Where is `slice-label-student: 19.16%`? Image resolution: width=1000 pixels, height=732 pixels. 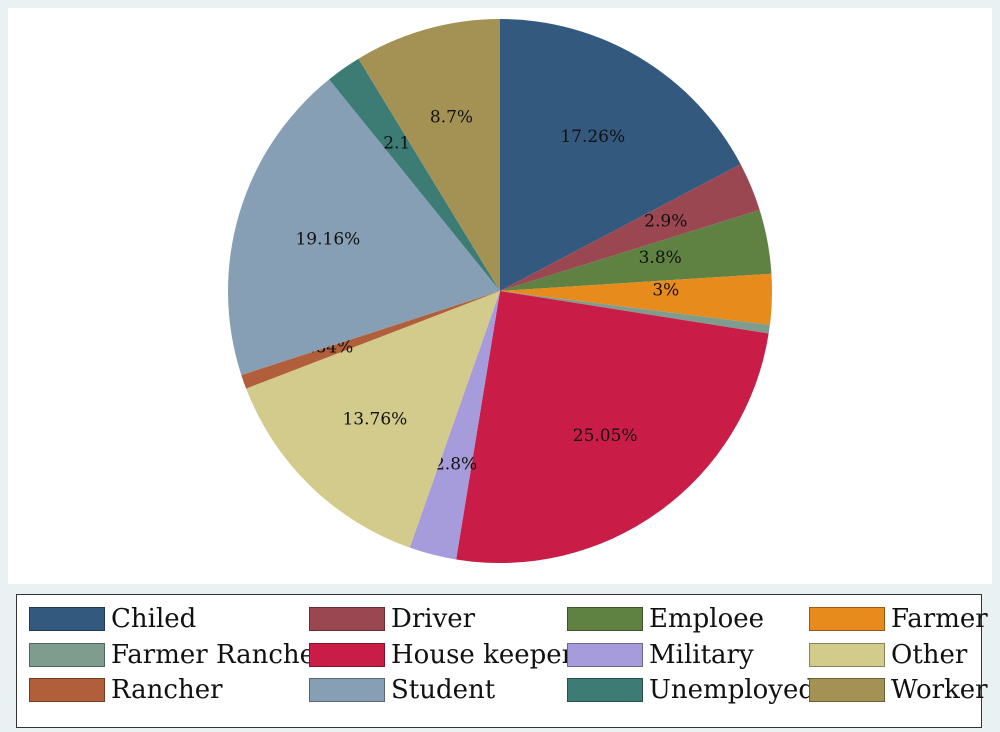
slice-label-student: 19.16% is located at coordinates (327, 239).